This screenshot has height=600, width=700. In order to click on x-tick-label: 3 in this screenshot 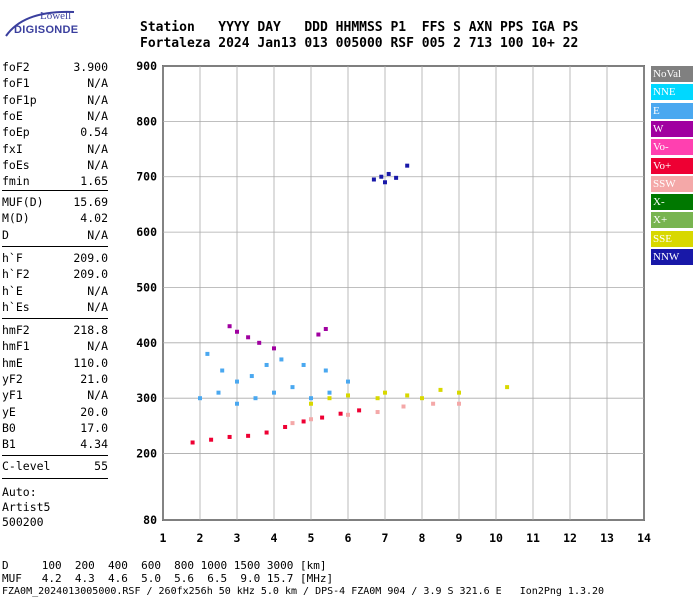, I will do `click(237, 538)`.